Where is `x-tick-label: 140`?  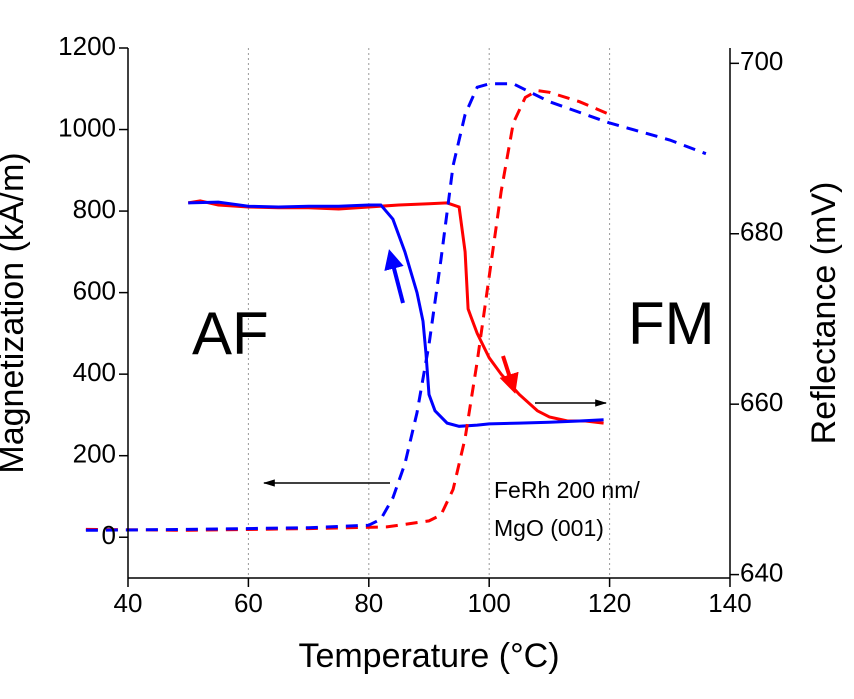 x-tick-label: 140 is located at coordinates (729, 603).